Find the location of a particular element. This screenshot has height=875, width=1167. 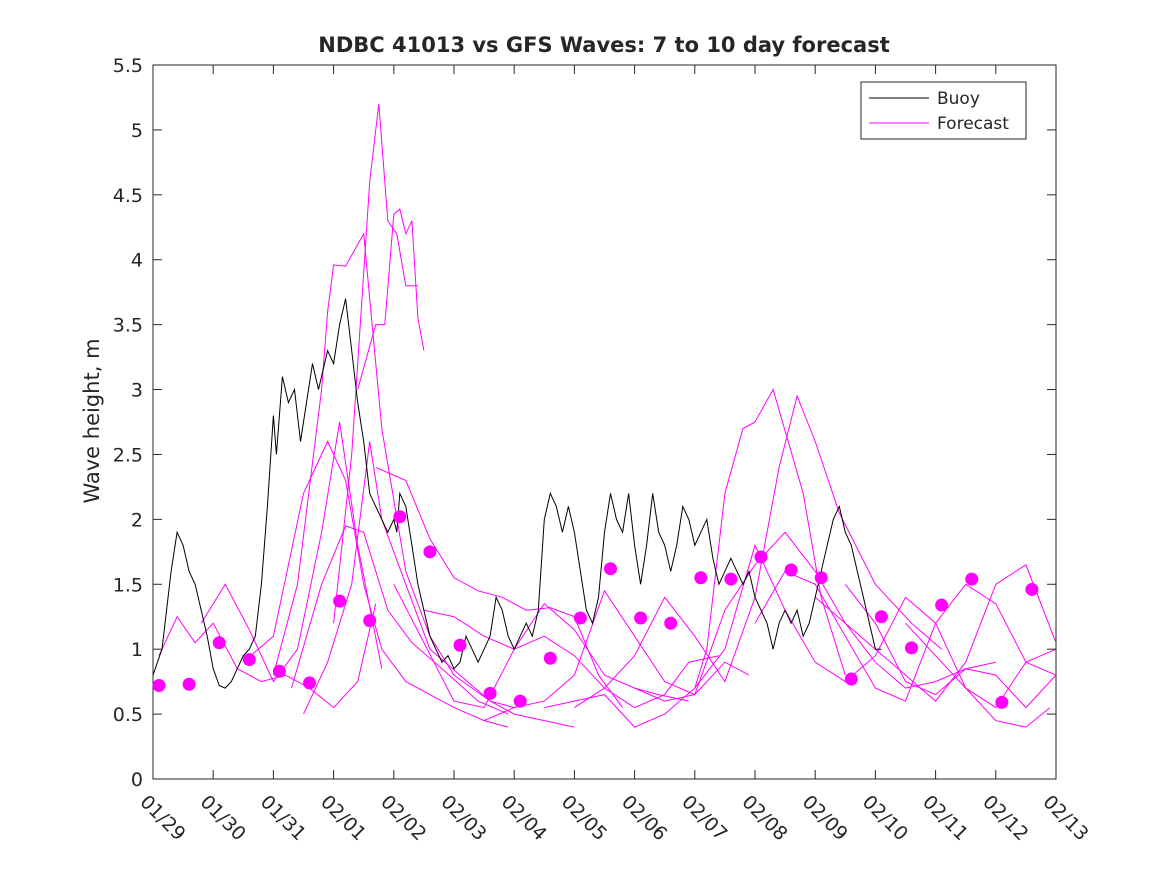

legend-label-buoy: Buoy is located at coordinates (958, 99).